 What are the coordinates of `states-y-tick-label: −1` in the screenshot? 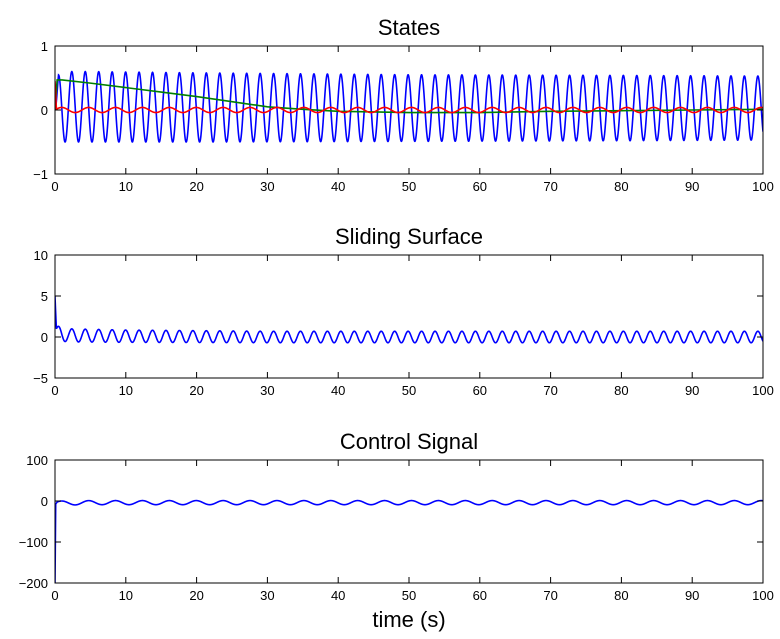 It's located at (40, 174).